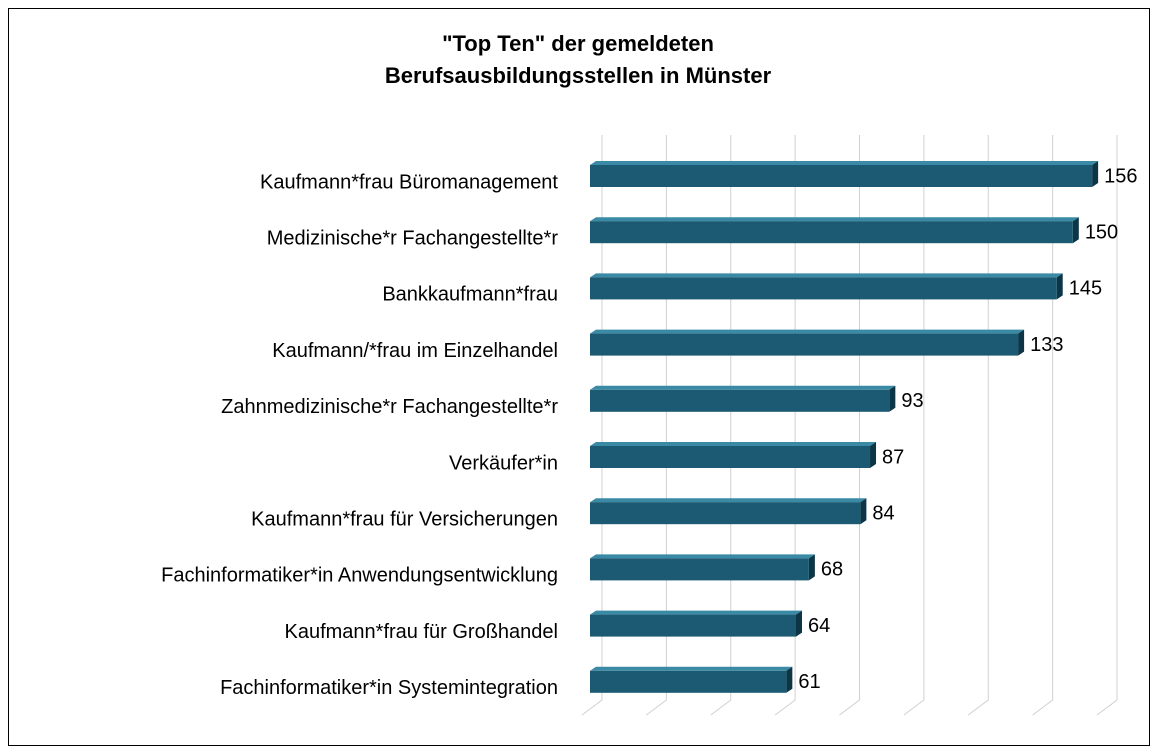  I want to click on value-label: 133, so click(1046, 345).